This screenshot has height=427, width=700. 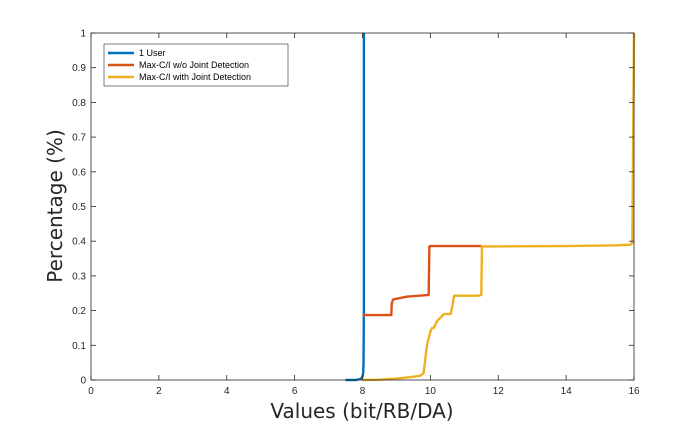 I want to click on y-tick-label: 0.7, so click(x=79, y=138).